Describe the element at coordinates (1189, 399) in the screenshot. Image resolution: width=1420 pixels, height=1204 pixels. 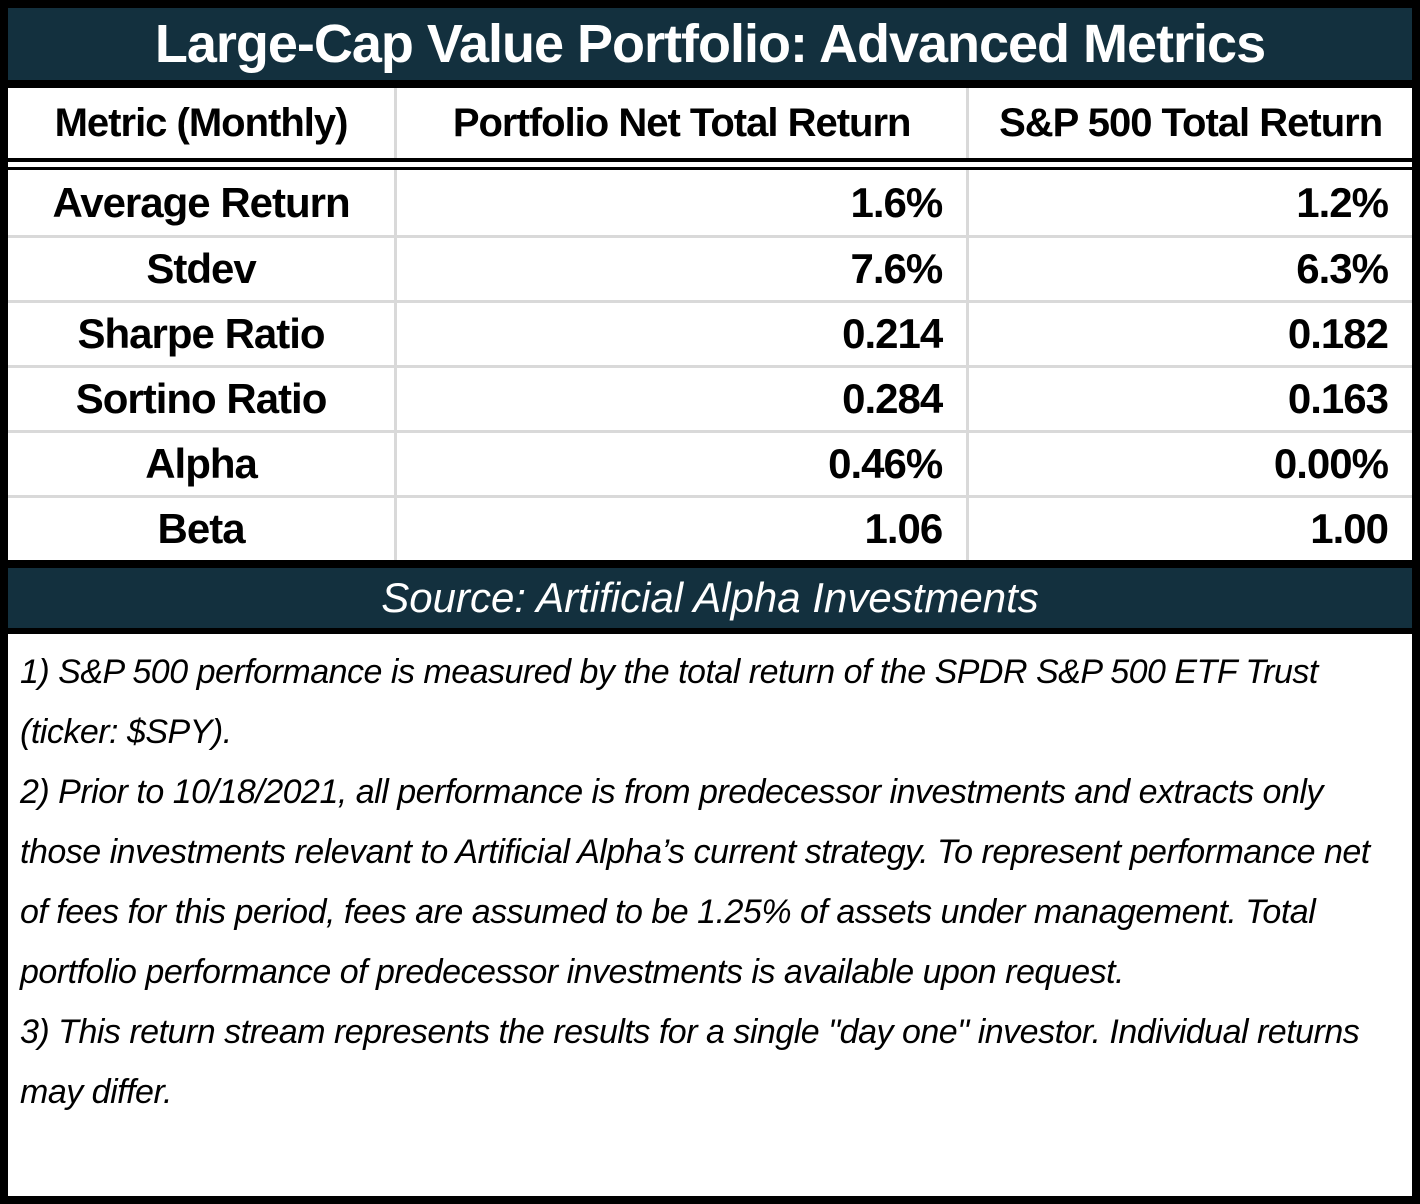
I see `sp500-value-cell: 0.163` at that location.